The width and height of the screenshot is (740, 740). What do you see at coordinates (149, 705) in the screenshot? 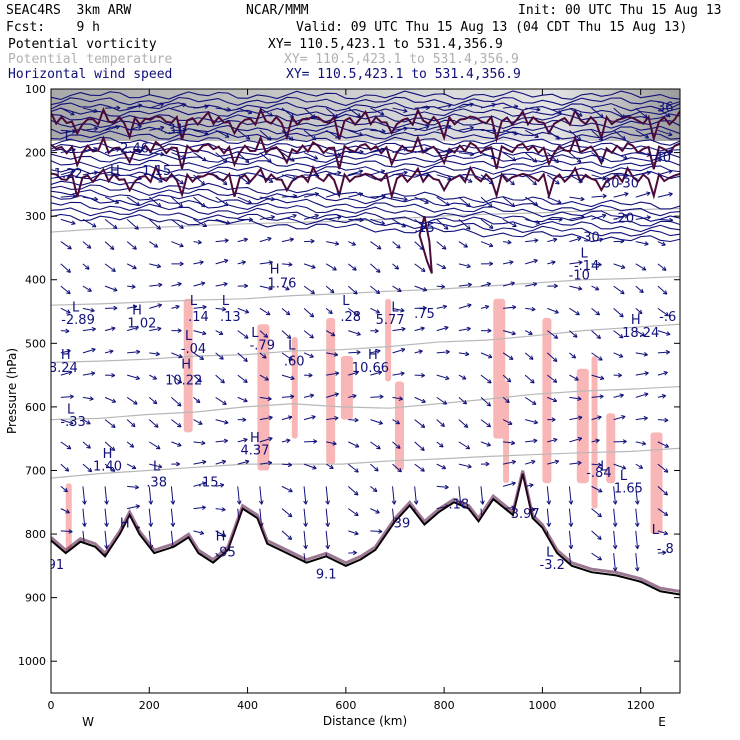
I see `x-tick-label: 200` at bounding box center [149, 705].